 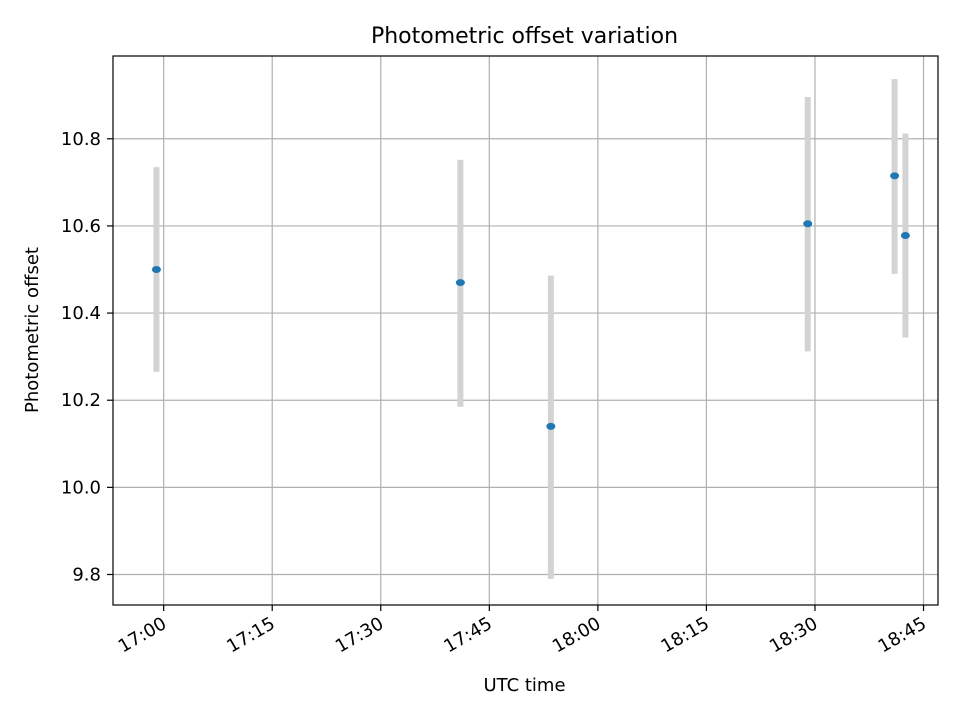 What do you see at coordinates (32, 330) in the screenshot?
I see `y-axis-label: Photometric offset` at bounding box center [32, 330].